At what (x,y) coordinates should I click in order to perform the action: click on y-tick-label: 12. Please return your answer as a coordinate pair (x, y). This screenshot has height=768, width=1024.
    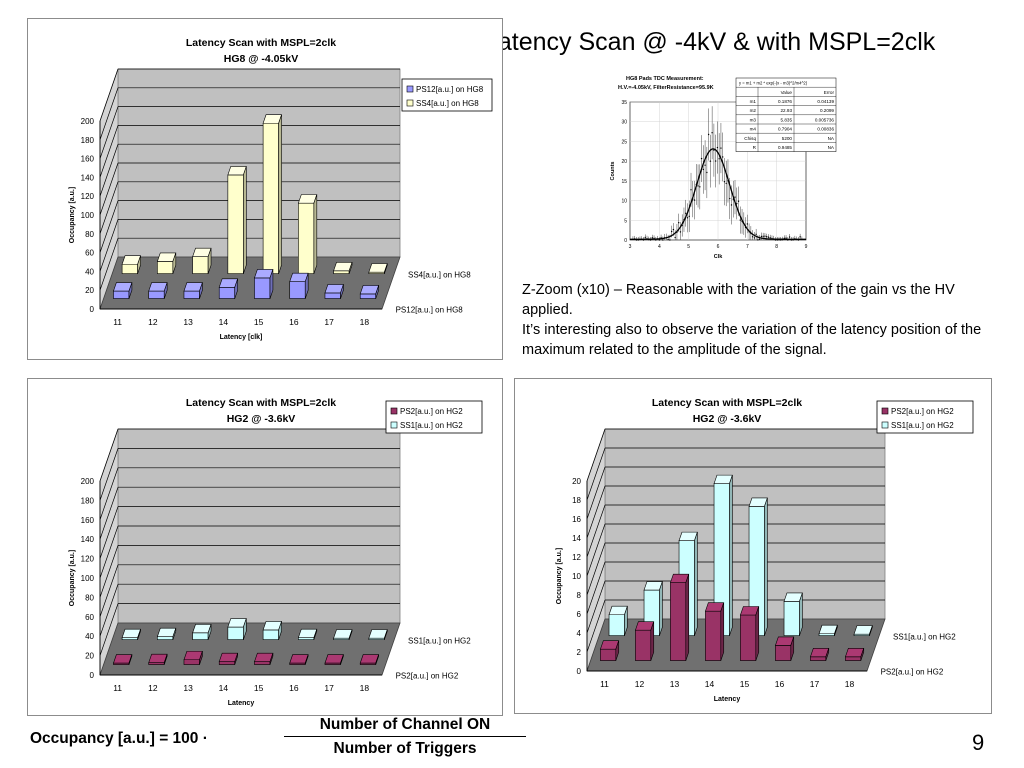
    Looking at the image, I should click on (576, 557).